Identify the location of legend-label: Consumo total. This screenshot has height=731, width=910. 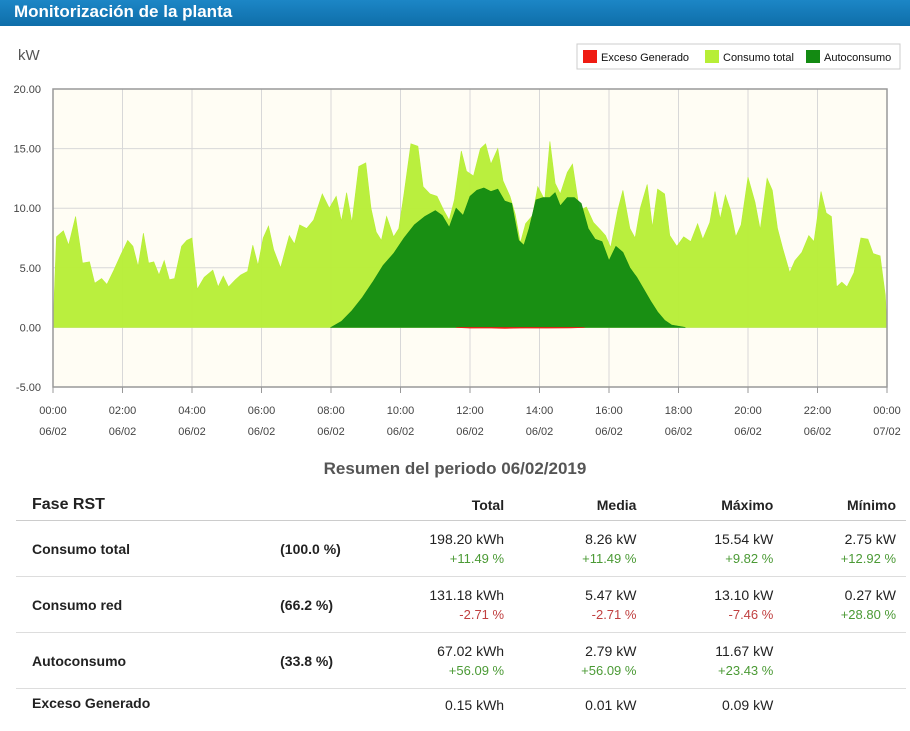
(758, 58).